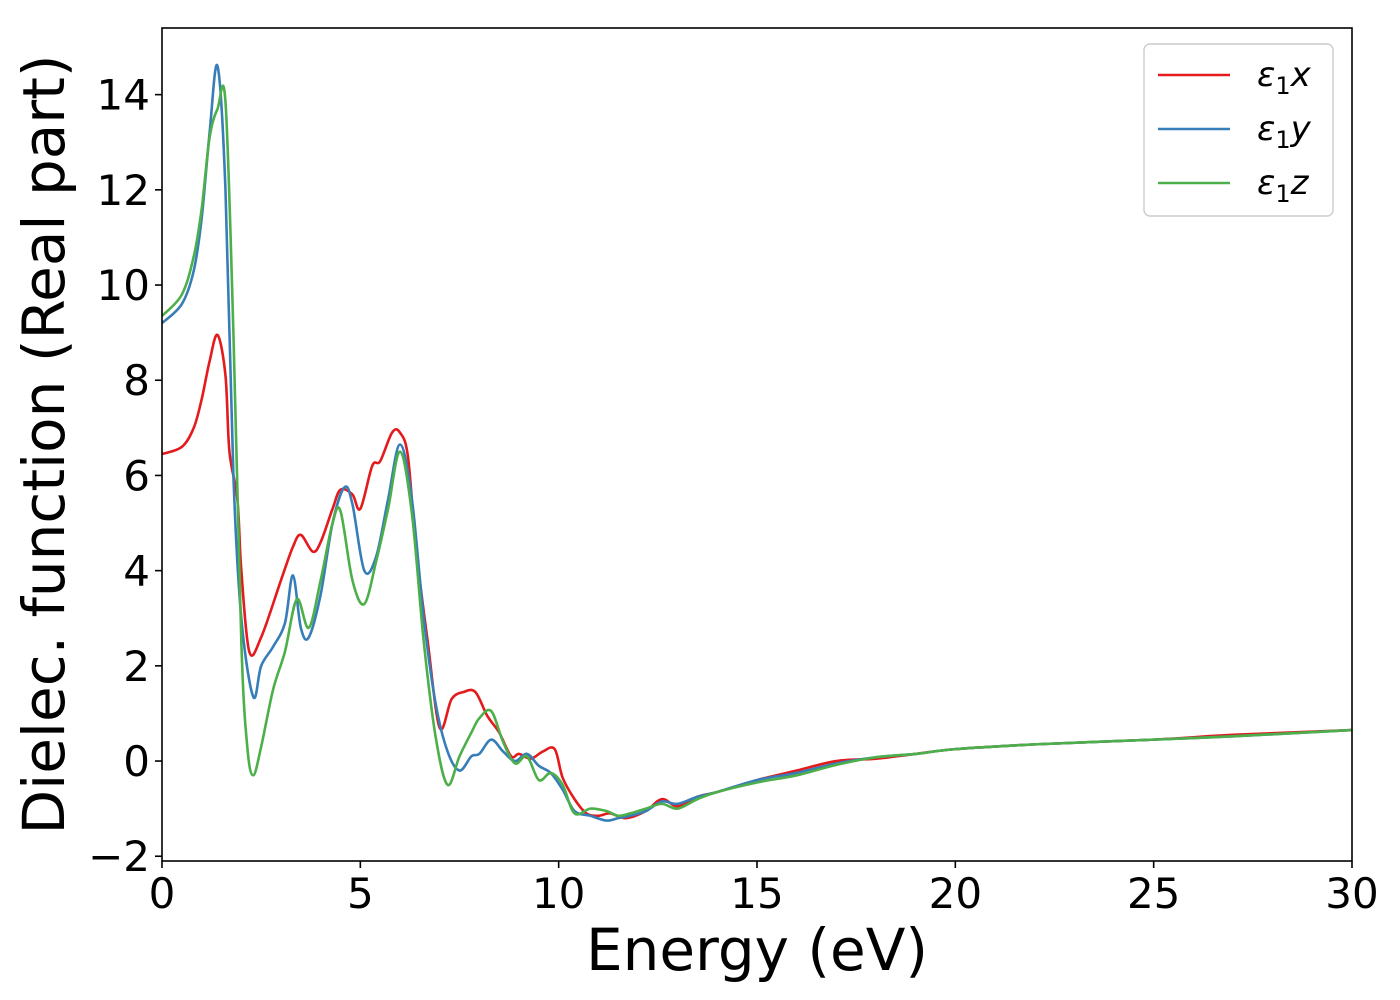  What do you see at coordinates (119, 856) in the screenshot?
I see `y-tick-label: −2` at bounding box center [119, 856].